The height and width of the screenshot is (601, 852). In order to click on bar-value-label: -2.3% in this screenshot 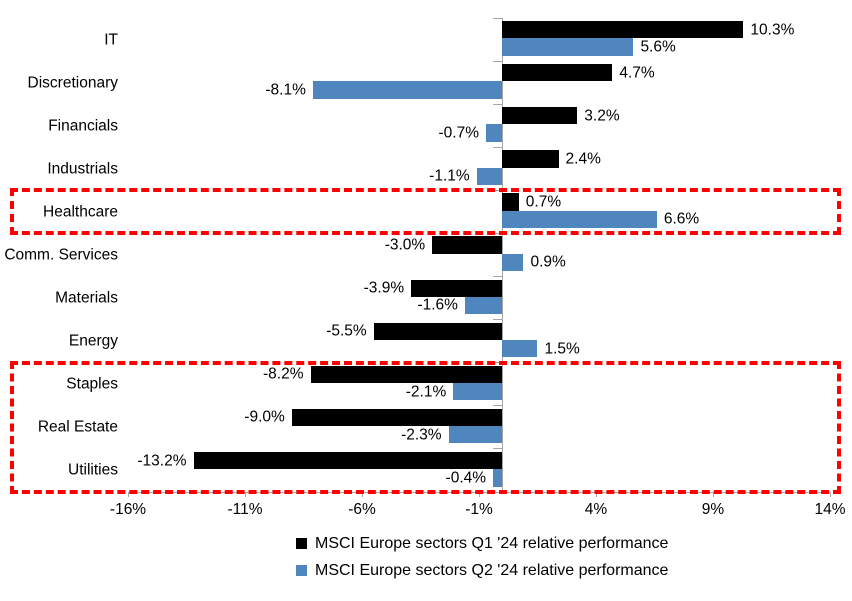, I will do `click(421, 435)`.